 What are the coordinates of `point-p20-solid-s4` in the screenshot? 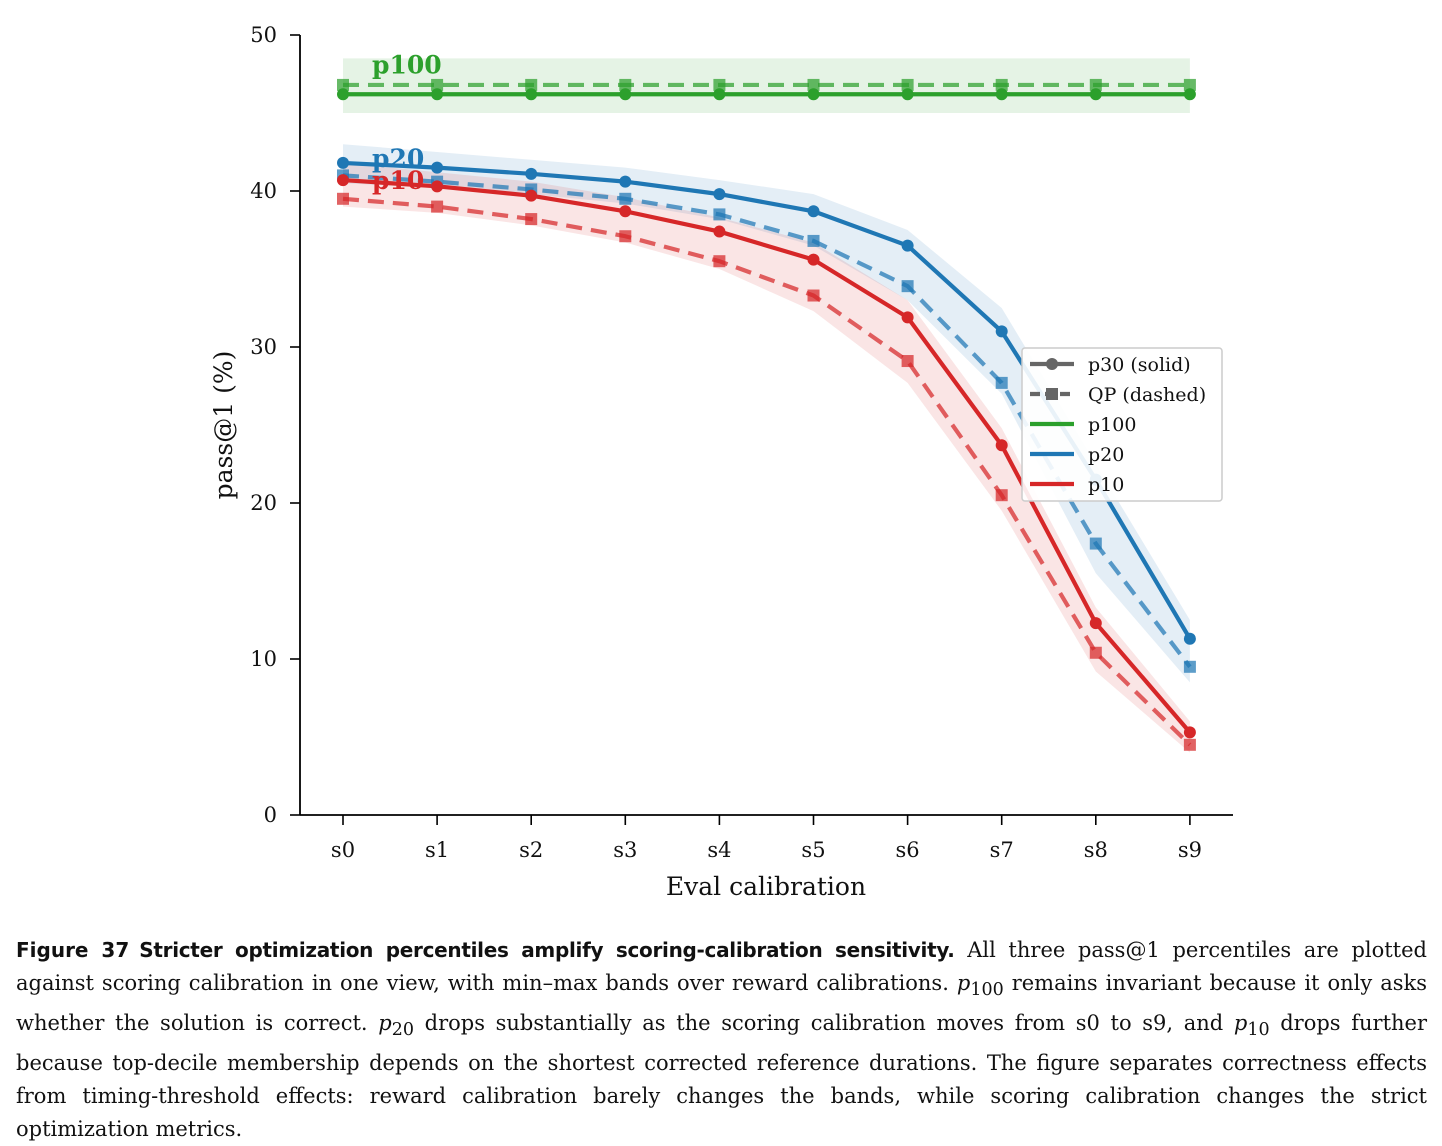 It's located at (719, 194).